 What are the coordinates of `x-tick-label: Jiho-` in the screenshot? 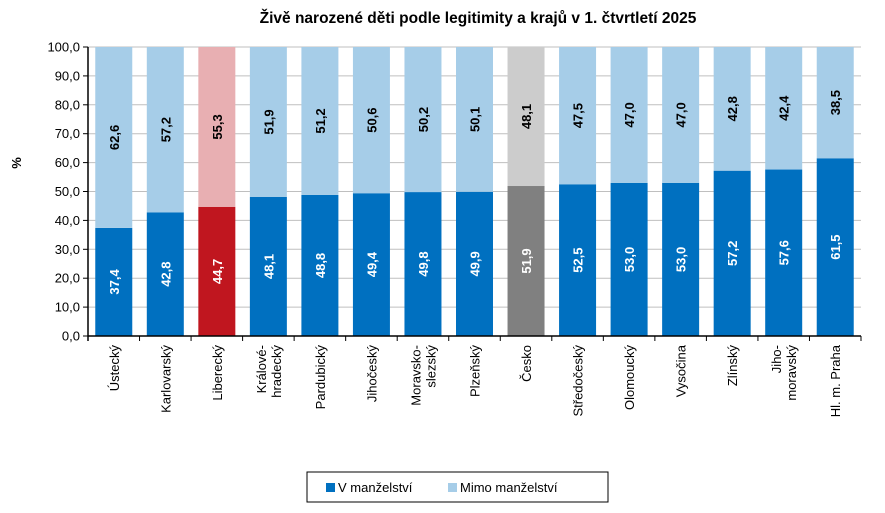 It's located at (776, 359).